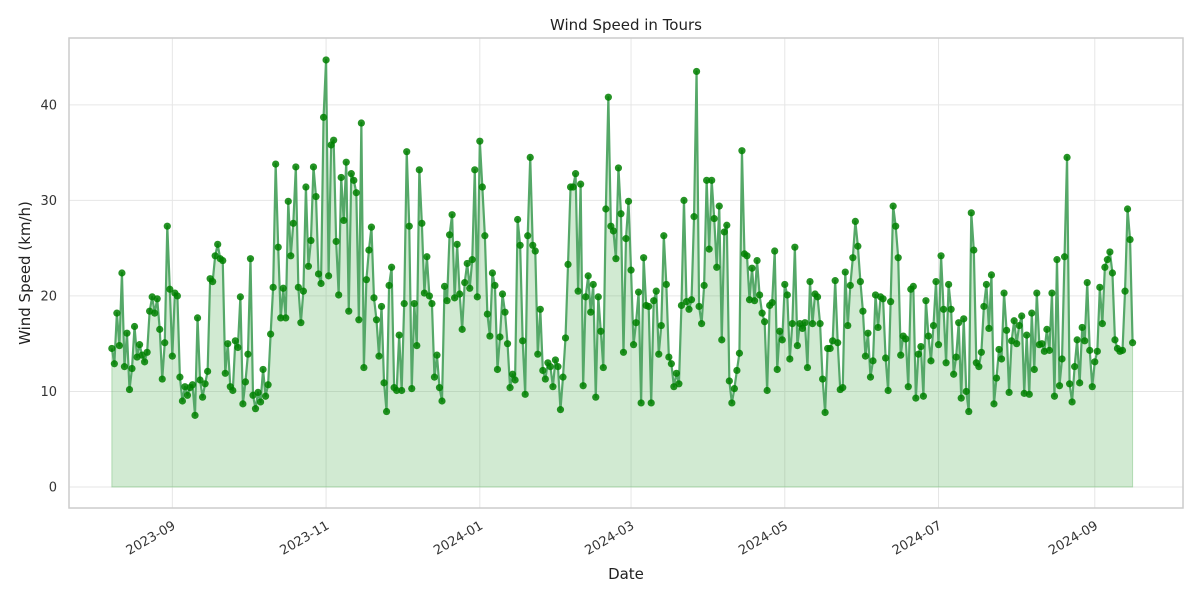 This screenshot has width=1200, height=600. What do you see at coordinates (48, 296) in the screenshot?
I see `y-tick-labels: 0 10 20 30 40` at bounding box center [48, 296].